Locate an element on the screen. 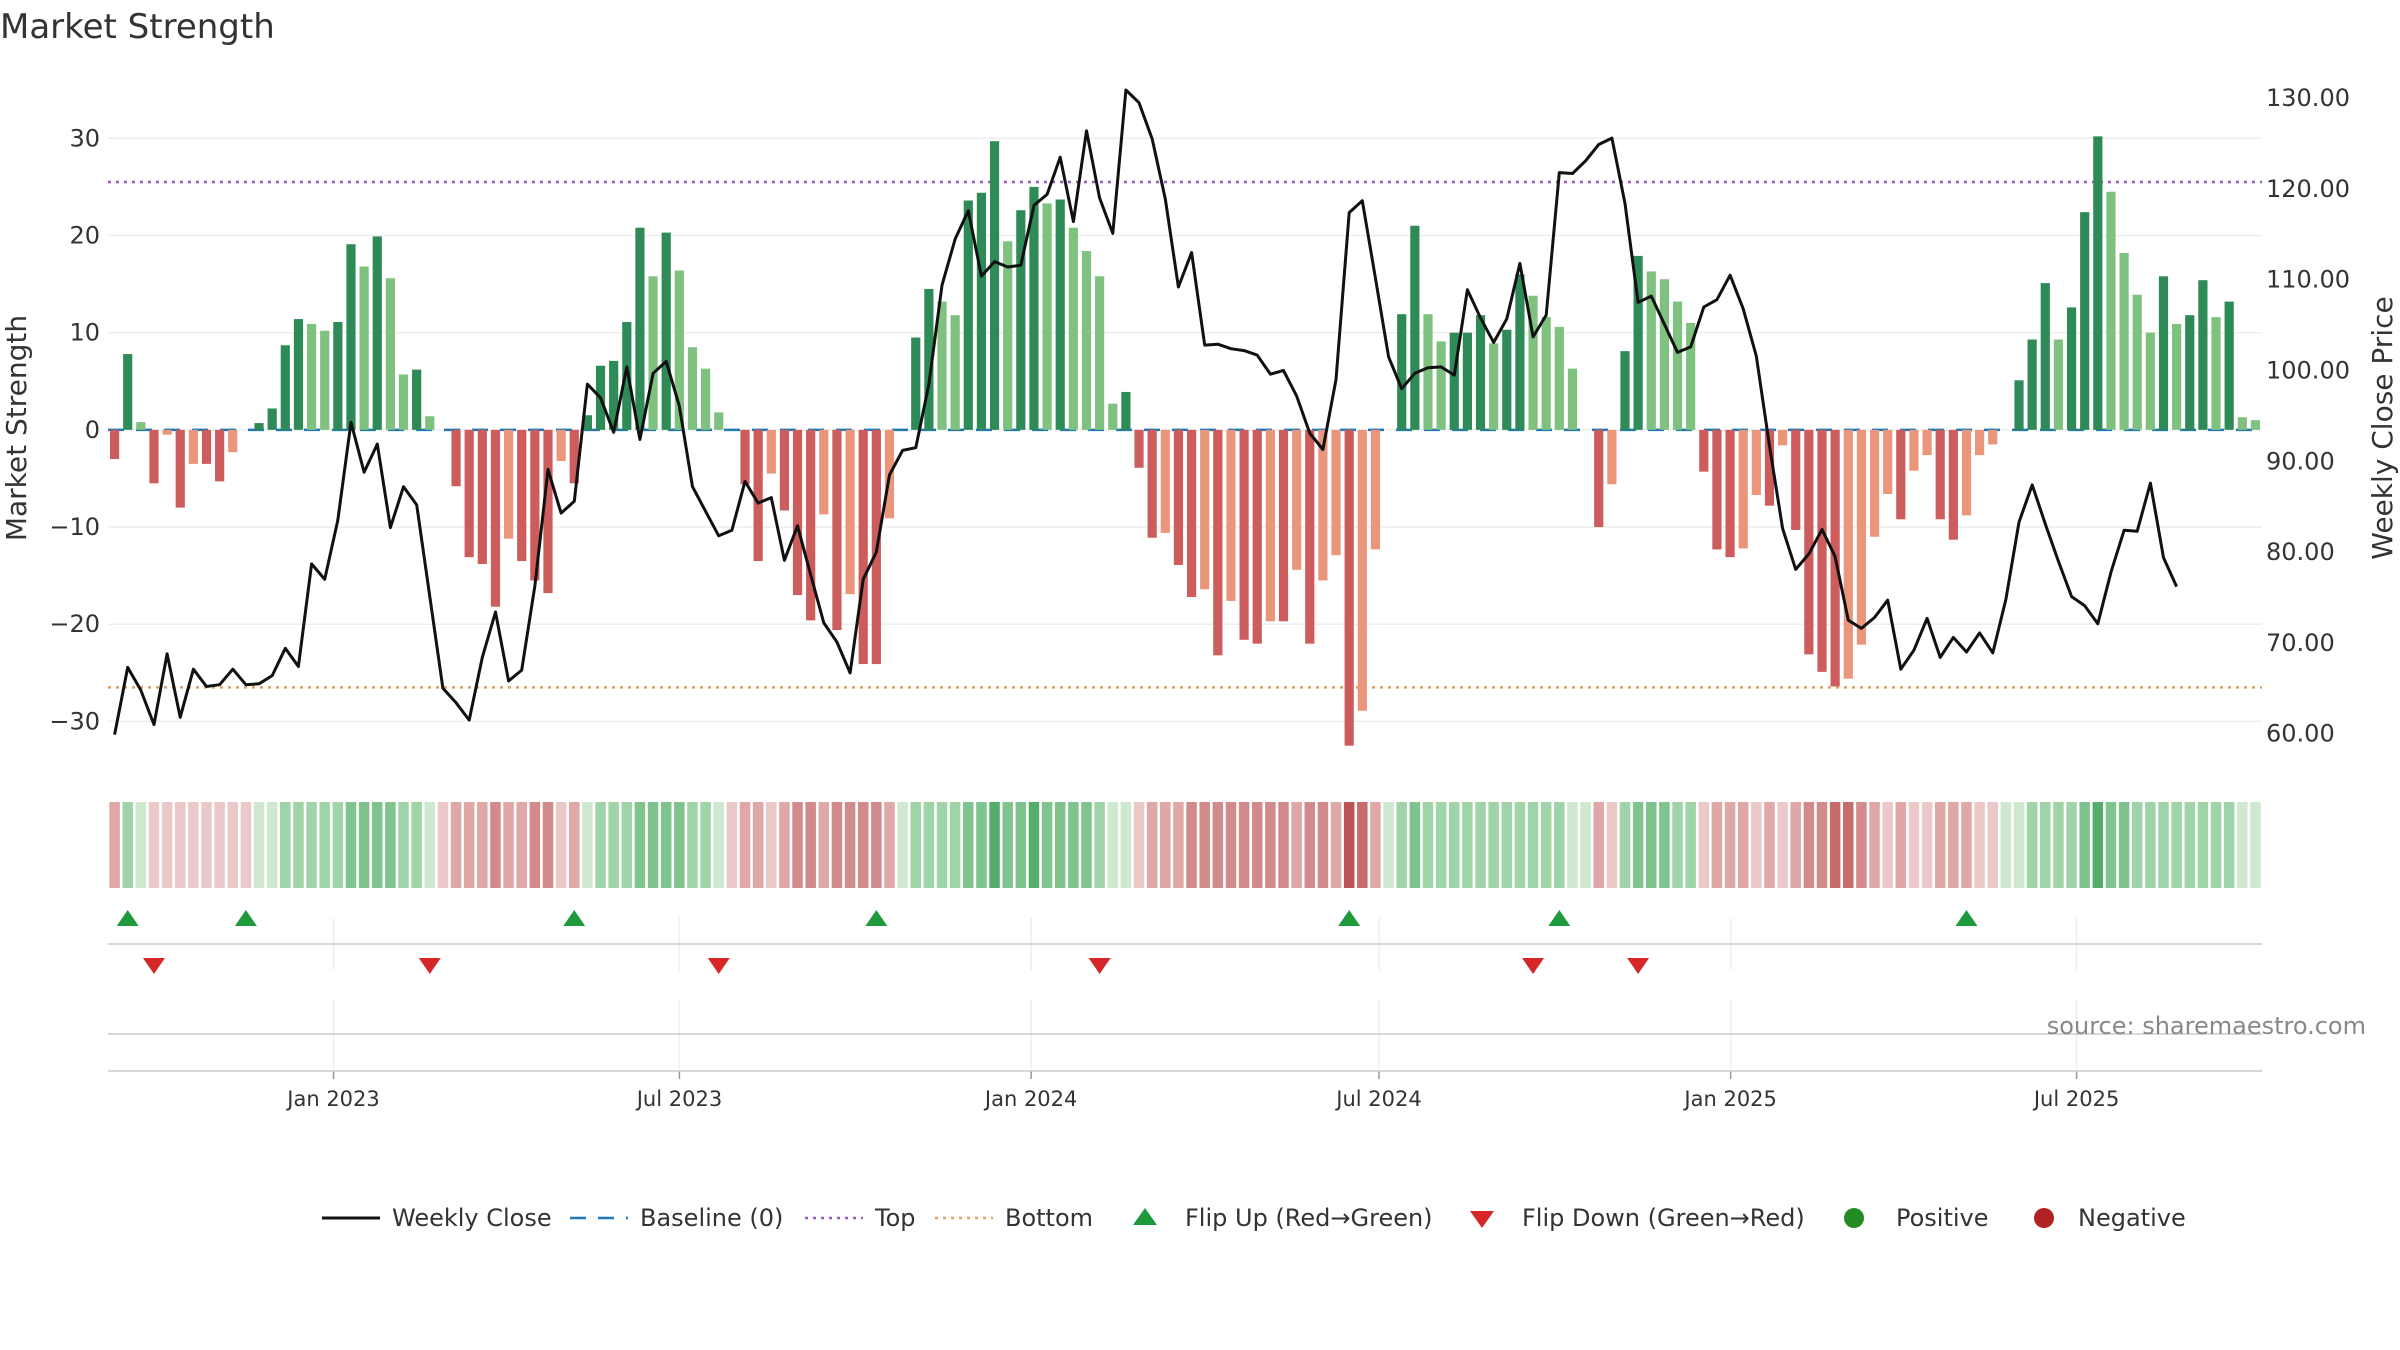  x-tick-label: Jan 2025 is located at coordinates (1729, 1099).